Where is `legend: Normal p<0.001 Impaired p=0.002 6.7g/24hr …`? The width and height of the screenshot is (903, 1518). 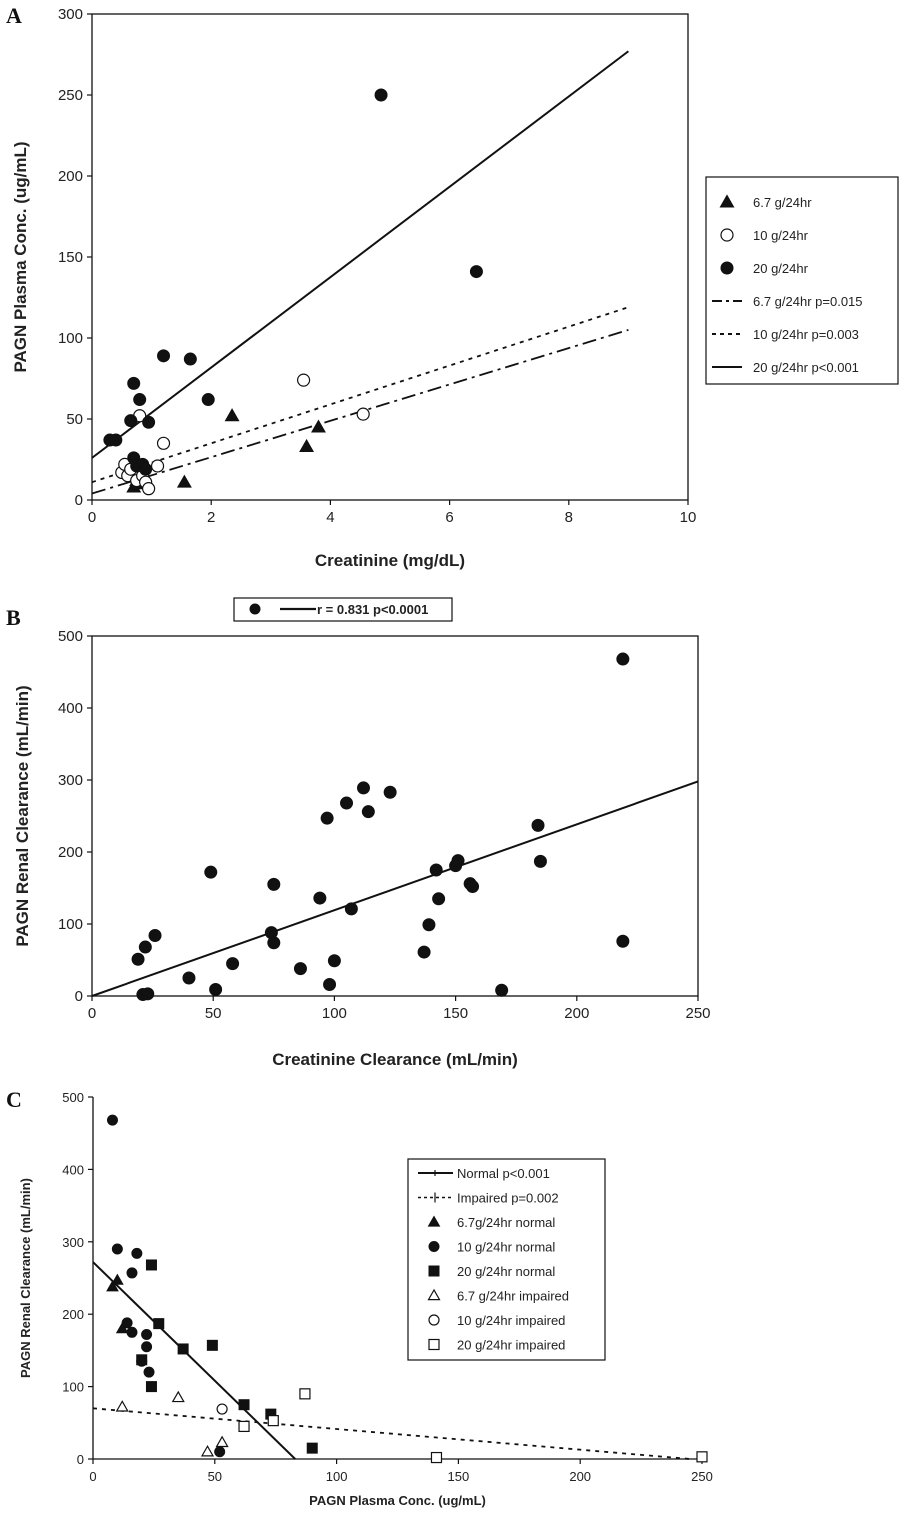 legend: Normal p<0.001 Impaired p=0.002 6.7g/24hr … is located at coordinates (506, 1259).